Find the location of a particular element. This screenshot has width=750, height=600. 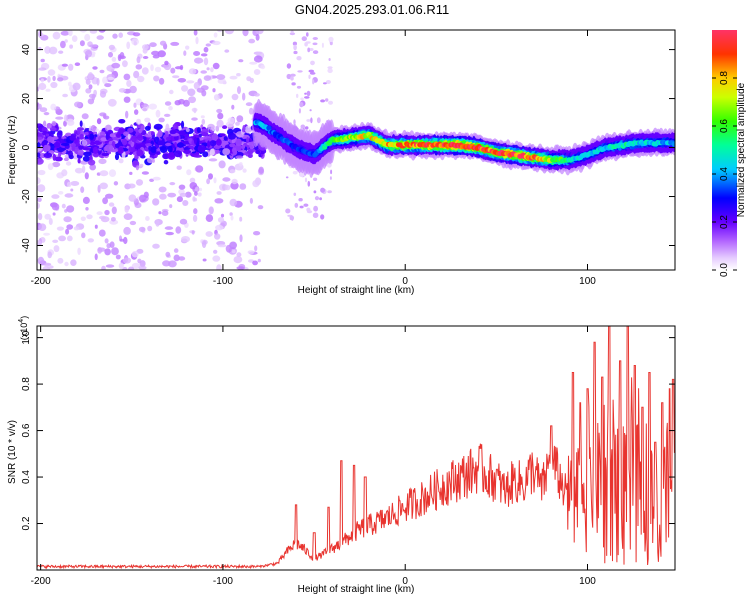

colorbar-tick-label: 0.6 is located at coordinates (724, 126).